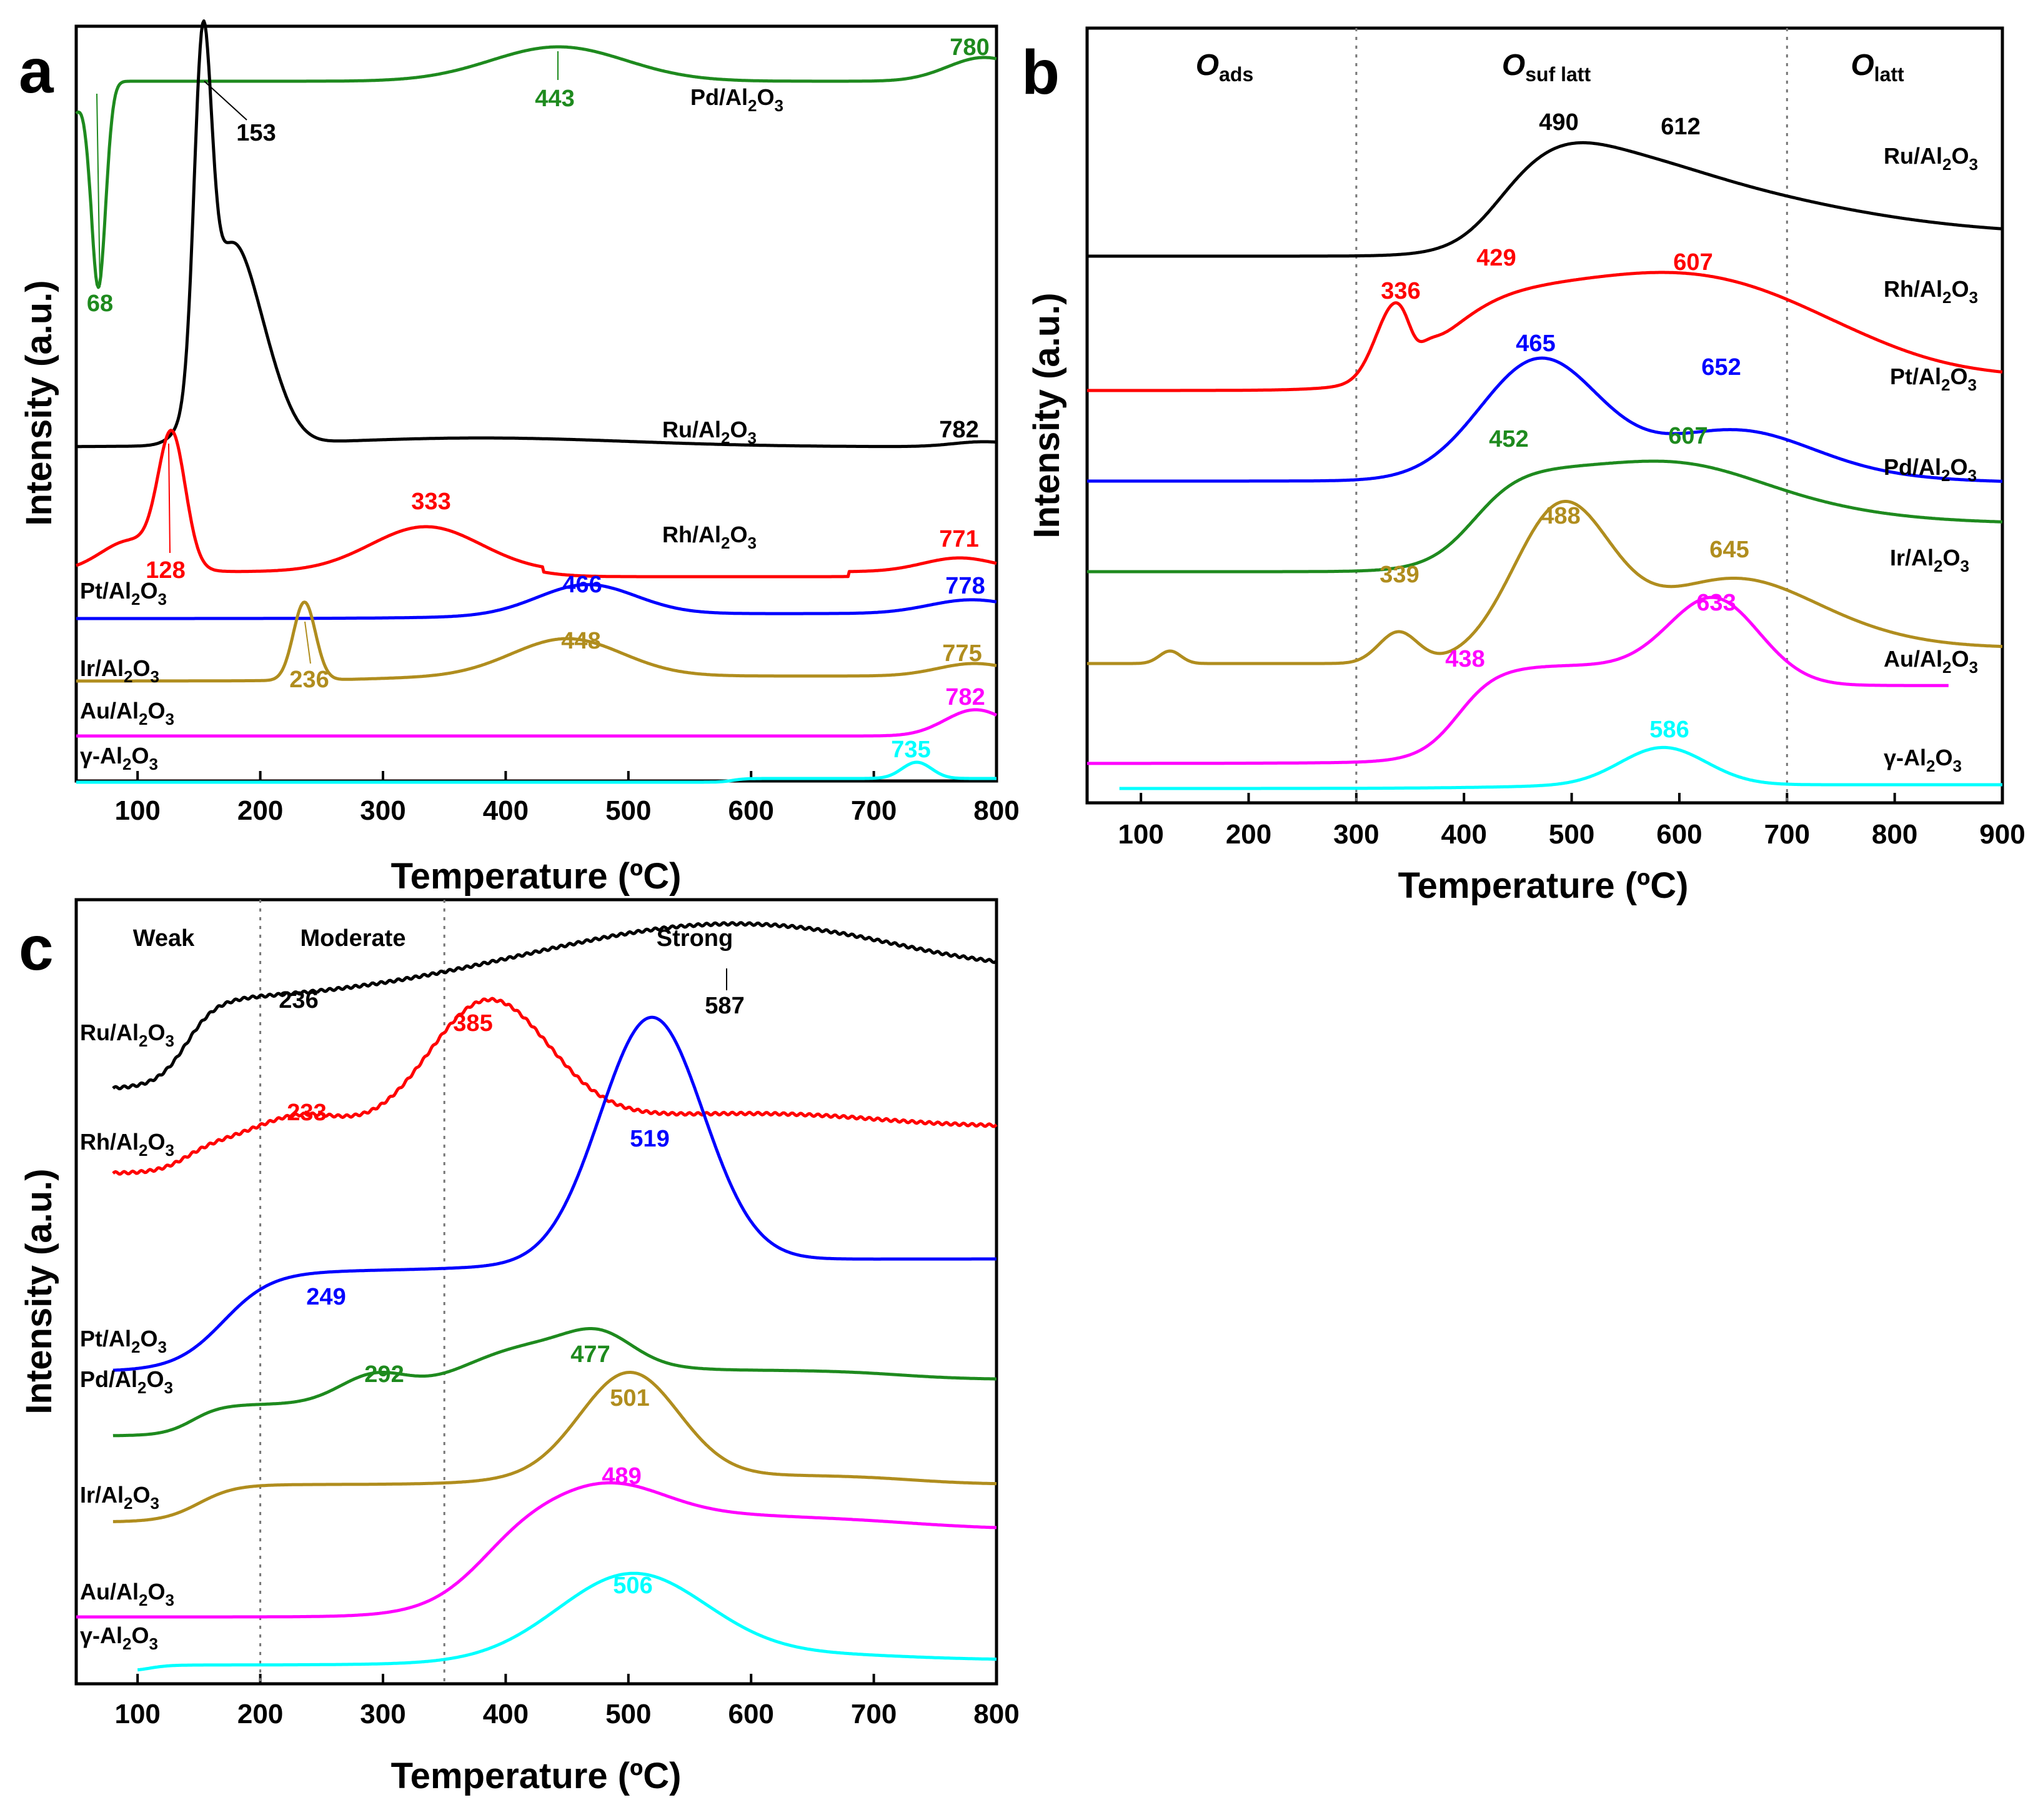 This screenshot has height=1820, width=2038. Describe the element at coordinates (109, 711) in the screenshot. I see `series-label-main: Au/Al` at that location.